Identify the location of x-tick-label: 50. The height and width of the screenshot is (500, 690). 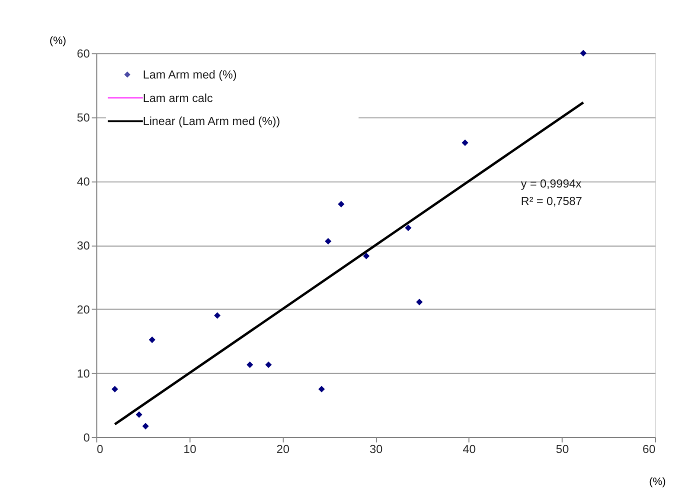
(563, 449).